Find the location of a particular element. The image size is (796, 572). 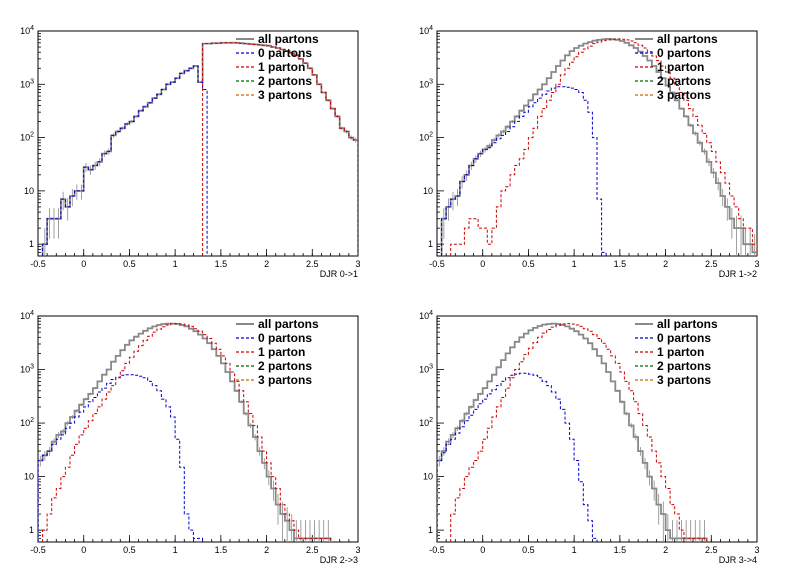

x-axis-label: DJR 3->4 is located at coordinates (738, 560).